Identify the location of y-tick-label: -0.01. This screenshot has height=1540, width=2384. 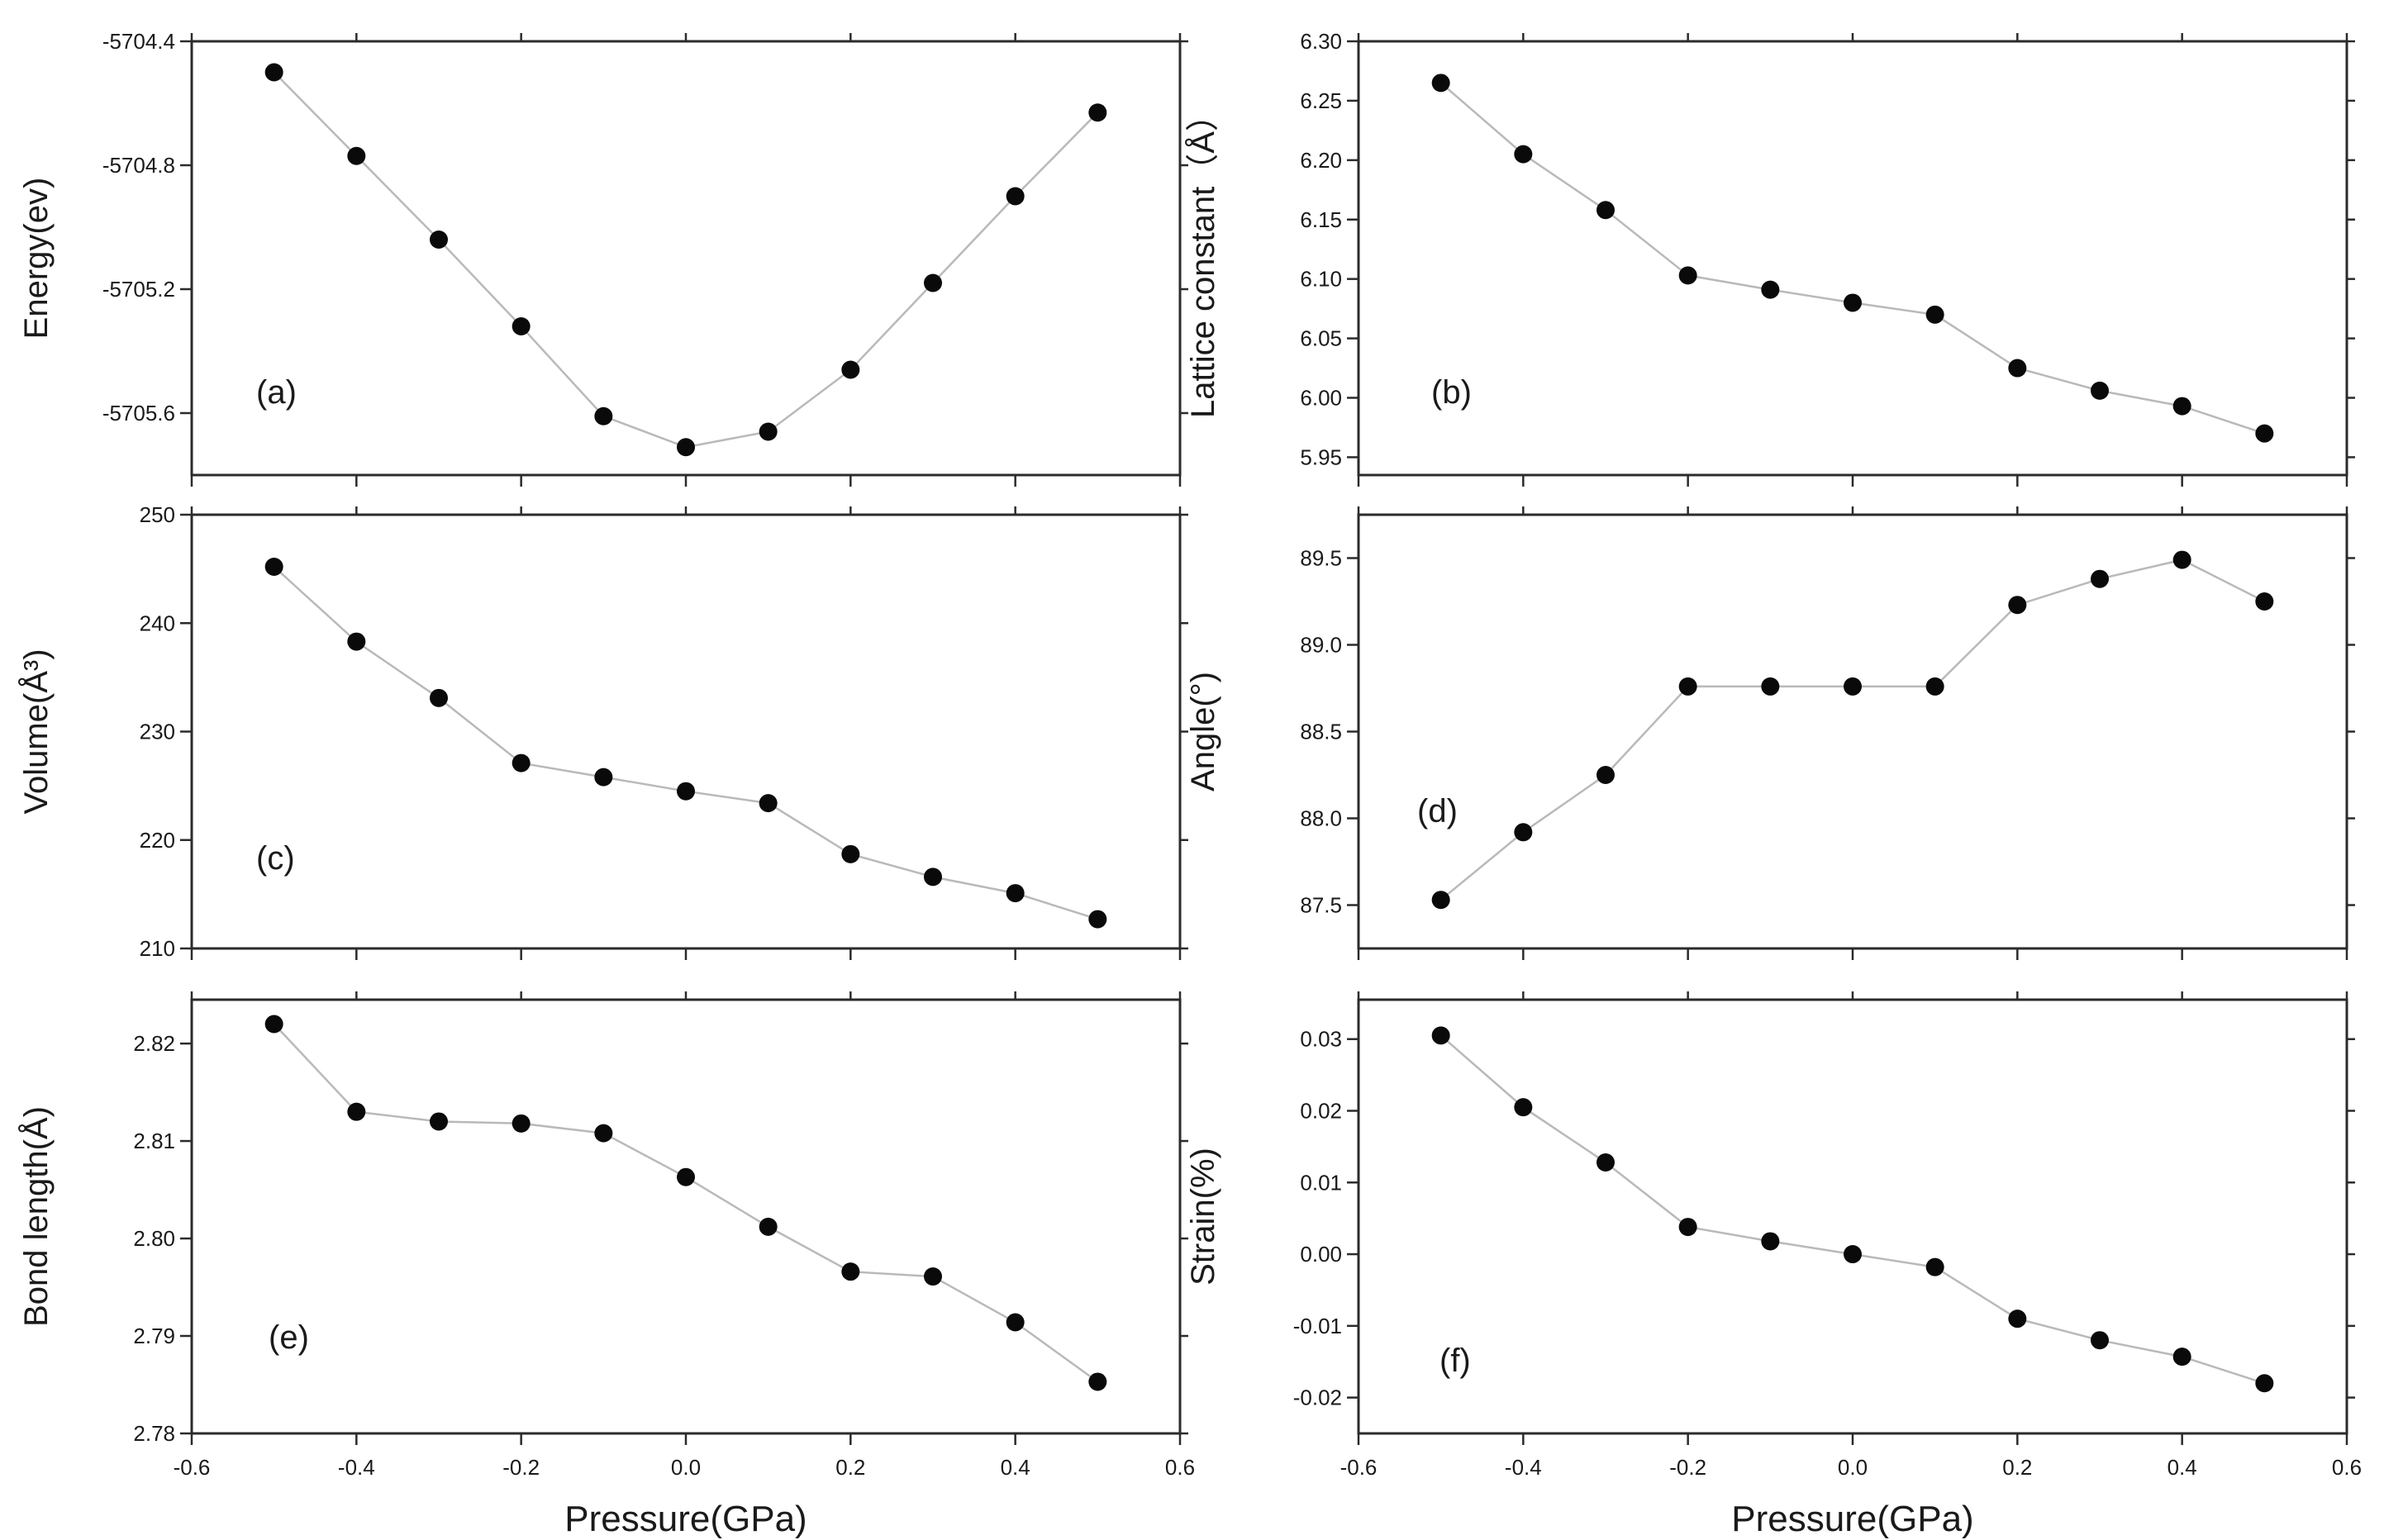
(1317, 1326).